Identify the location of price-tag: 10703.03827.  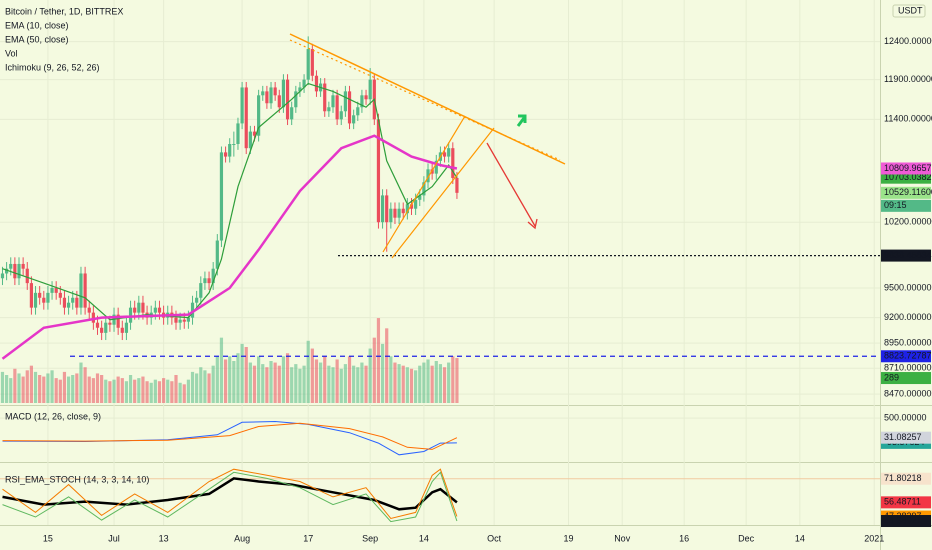
(908, 177).